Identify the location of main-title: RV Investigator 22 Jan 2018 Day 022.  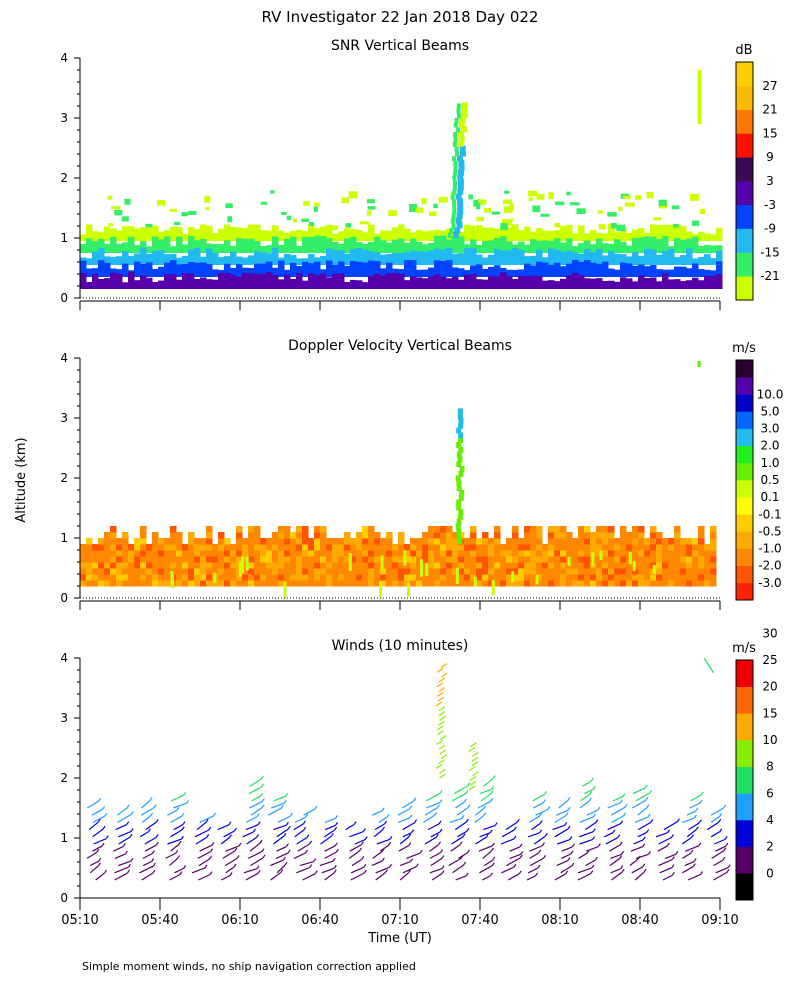
(400, 17).